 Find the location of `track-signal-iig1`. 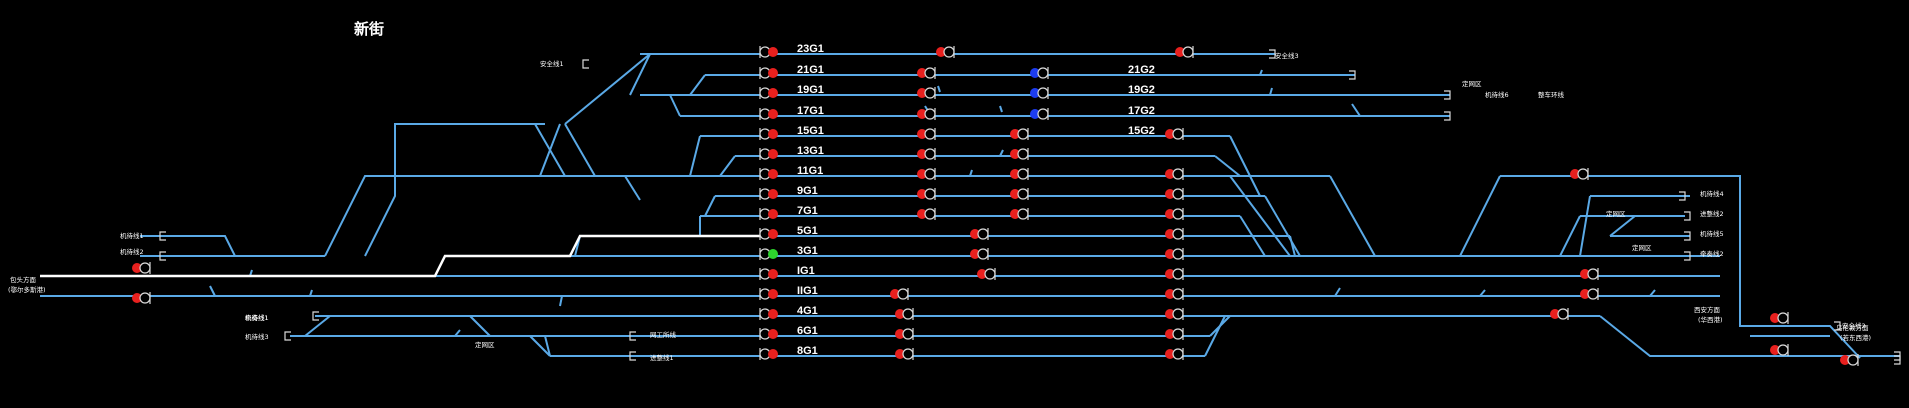

track-signal-iig1 is located at coordinates (768, 294).